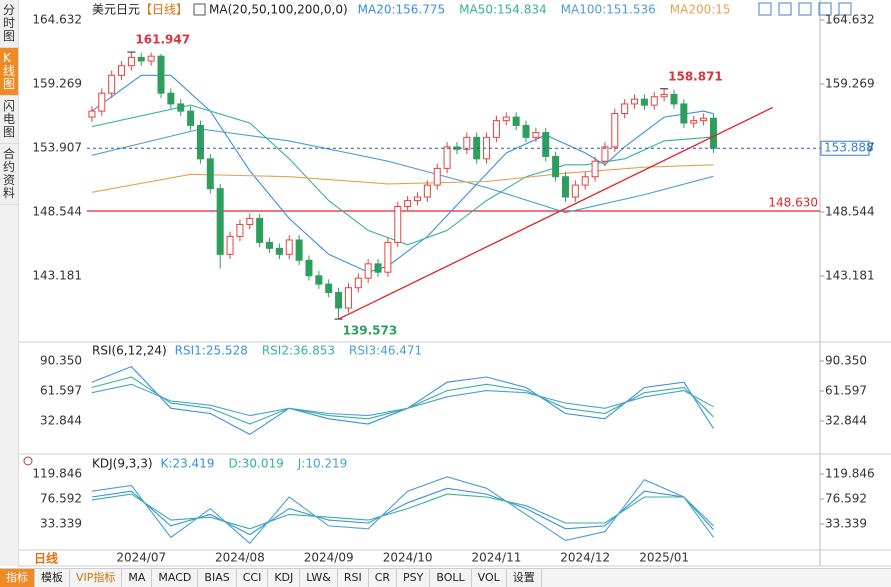 This screenshot has width=891, height=587. Describe the element at coordinates (278, 10) in the screenshot. I see `ma-label: MA(20,50,100,200,0,0)` at that location.